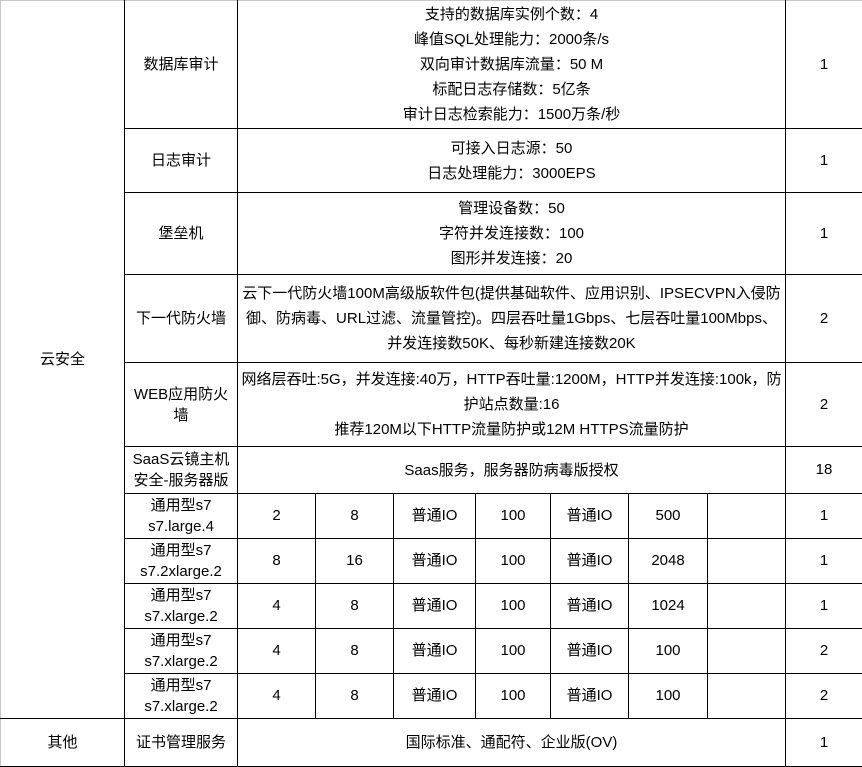 This screenshot has width=862, height=767. I want to click on table-row: 通用型s7 s7.large.4 2 8 普通IO 100 普通IO 500 1, so click(431, 516).